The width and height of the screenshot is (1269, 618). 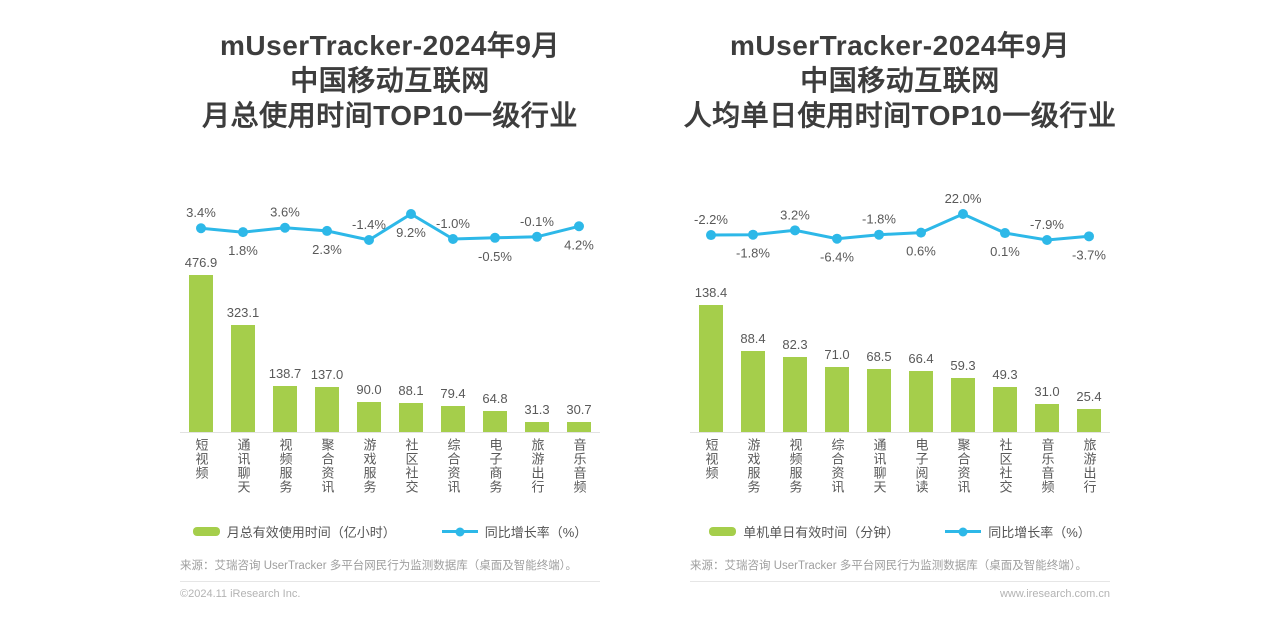 I want to click on chart-title-line-3: 月总使用时间TOP10一级行业, so click(x=390, y=115).